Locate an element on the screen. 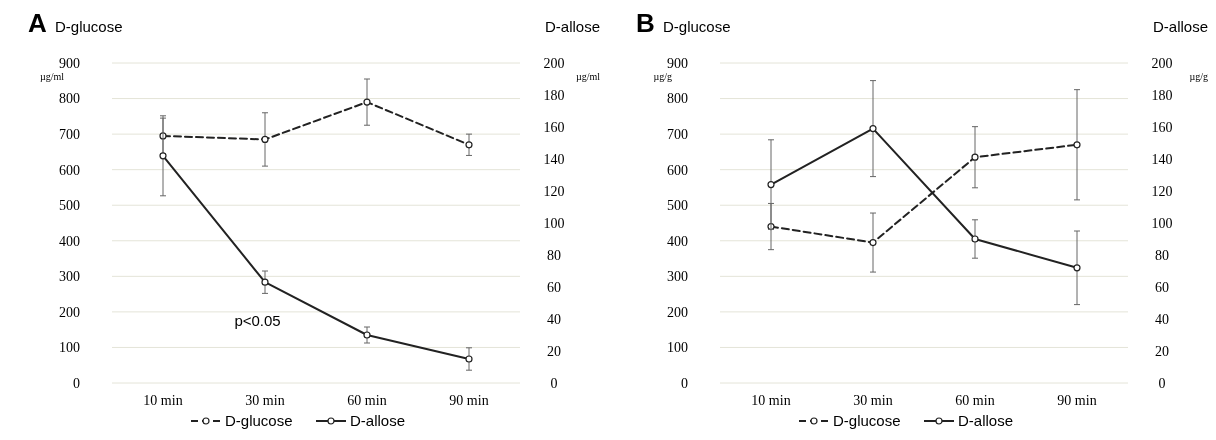  chart-title: B is located at coordinates (645, 23).